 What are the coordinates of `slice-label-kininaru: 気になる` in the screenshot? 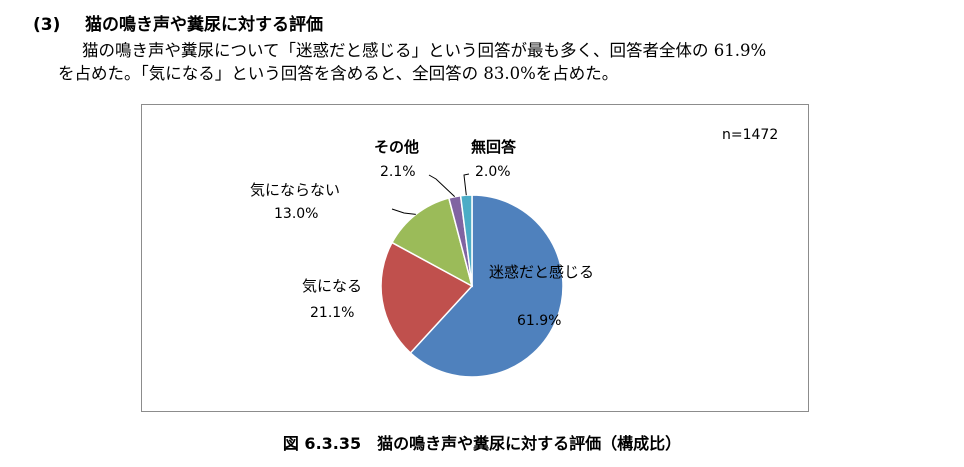 It's located at (332, 286).